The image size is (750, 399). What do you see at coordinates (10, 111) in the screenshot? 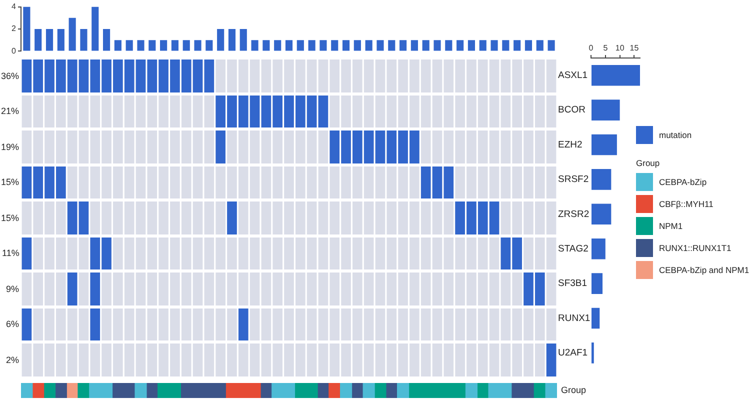
I see `y-axis-title: 21%` at bounding box center [10, 111].